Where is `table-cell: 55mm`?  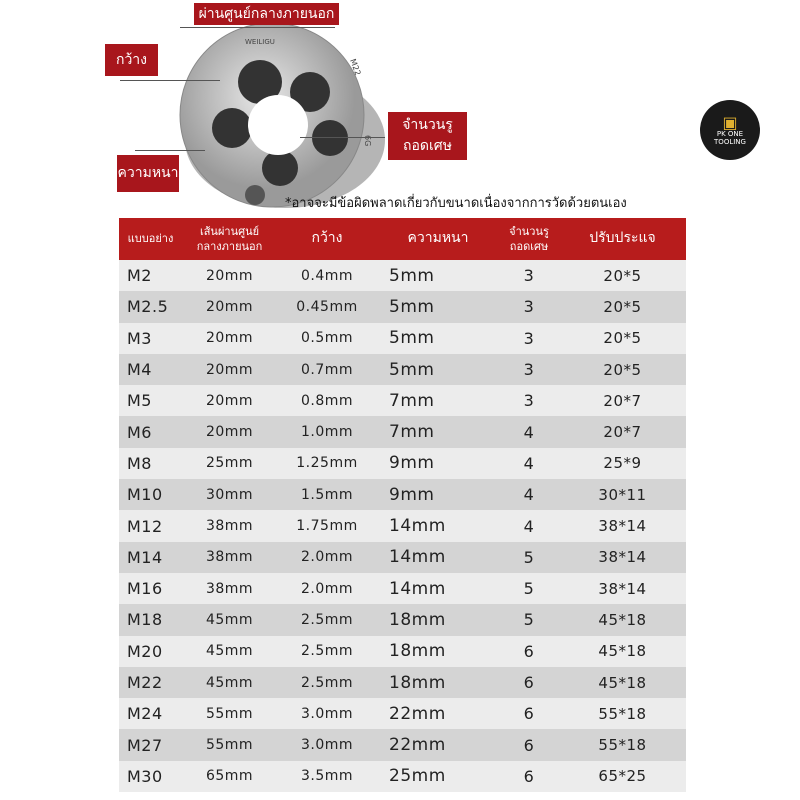 table-cell: 55mm is located at coordinates (229, 745).